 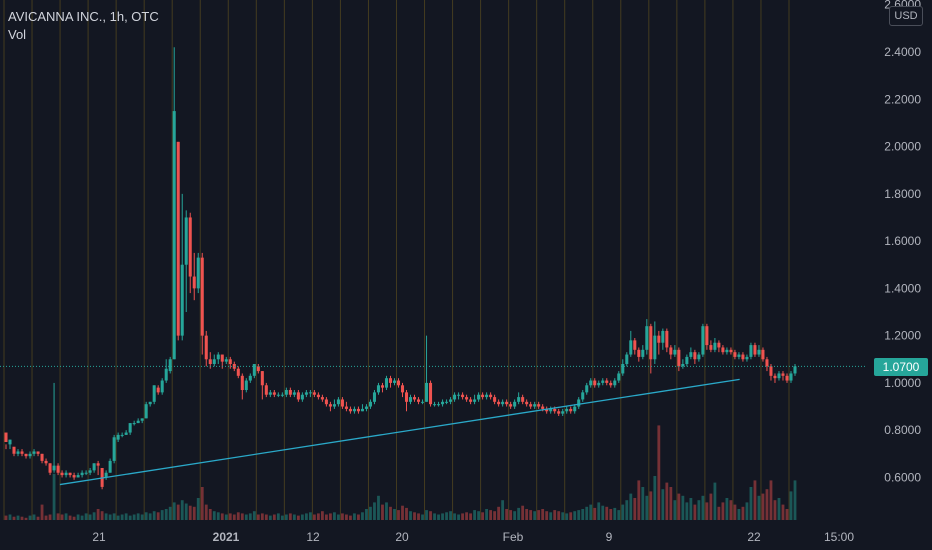 What do you see at coordinates (83, 16) in the screenshot?
I see `symbol-title: AVICANNA INC., 1h, OTC` at bounding box center [83, 16].